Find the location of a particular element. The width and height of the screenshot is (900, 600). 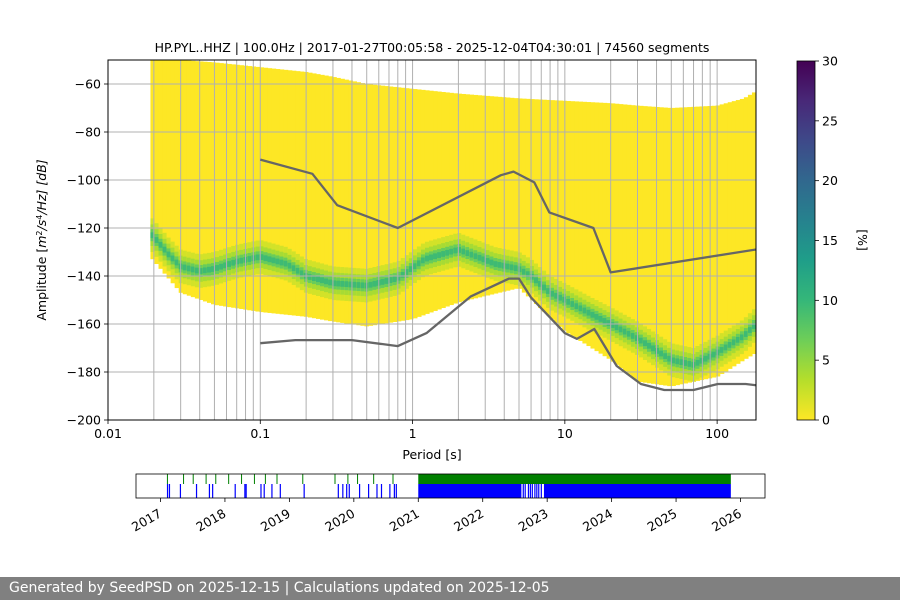

y-tick-label: −160 is located at coordinates (84, 324).